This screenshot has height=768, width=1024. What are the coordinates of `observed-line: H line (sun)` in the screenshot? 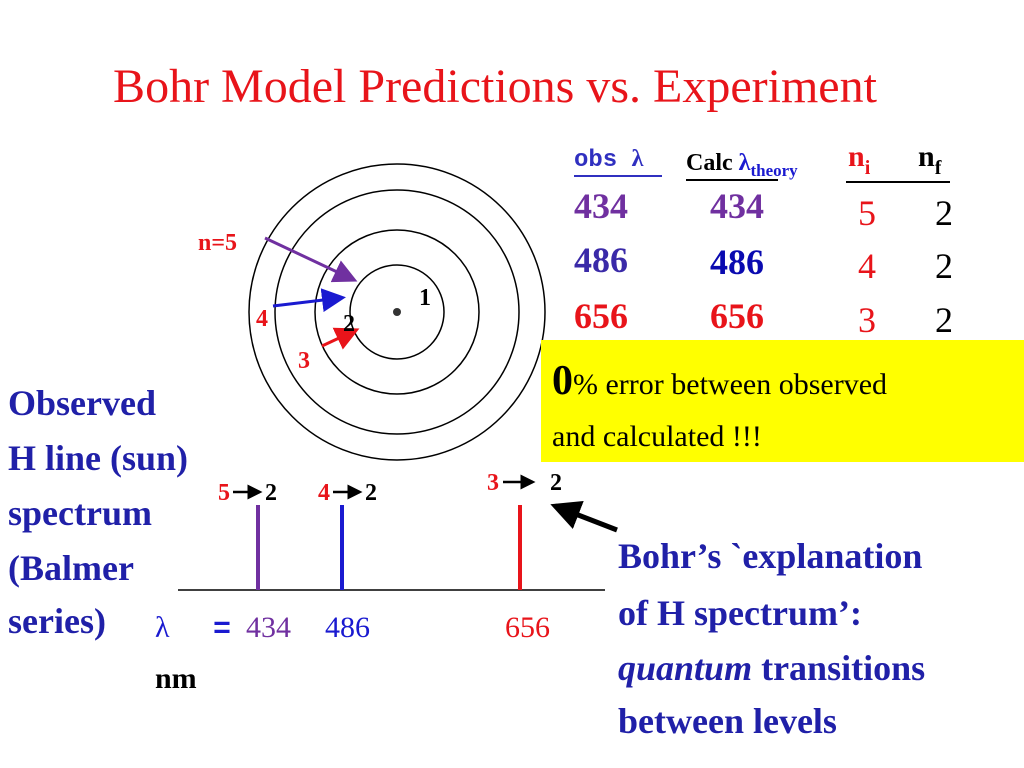 It's located at (98, 458).